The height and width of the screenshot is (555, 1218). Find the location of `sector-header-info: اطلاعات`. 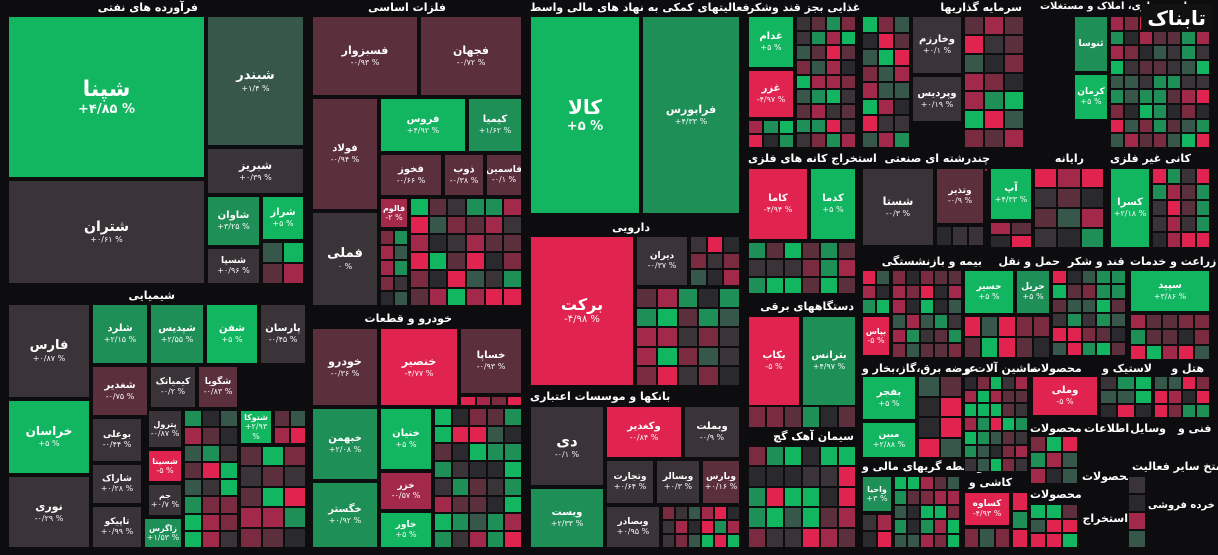

sector-header-info: اطلاعات is located at coordinates (1107, 428).